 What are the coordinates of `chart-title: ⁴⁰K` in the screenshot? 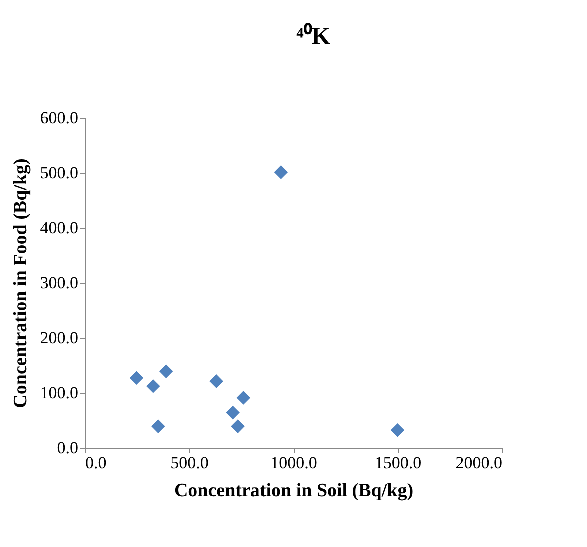 It's located at (313, 36).